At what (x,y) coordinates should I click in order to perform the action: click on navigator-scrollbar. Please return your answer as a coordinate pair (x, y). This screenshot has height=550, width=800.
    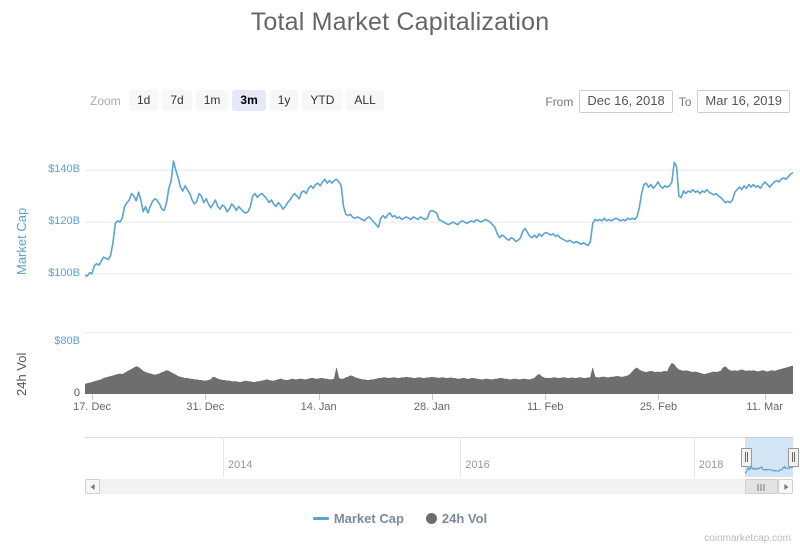
    Looking at the image, I should click on (439, 486).